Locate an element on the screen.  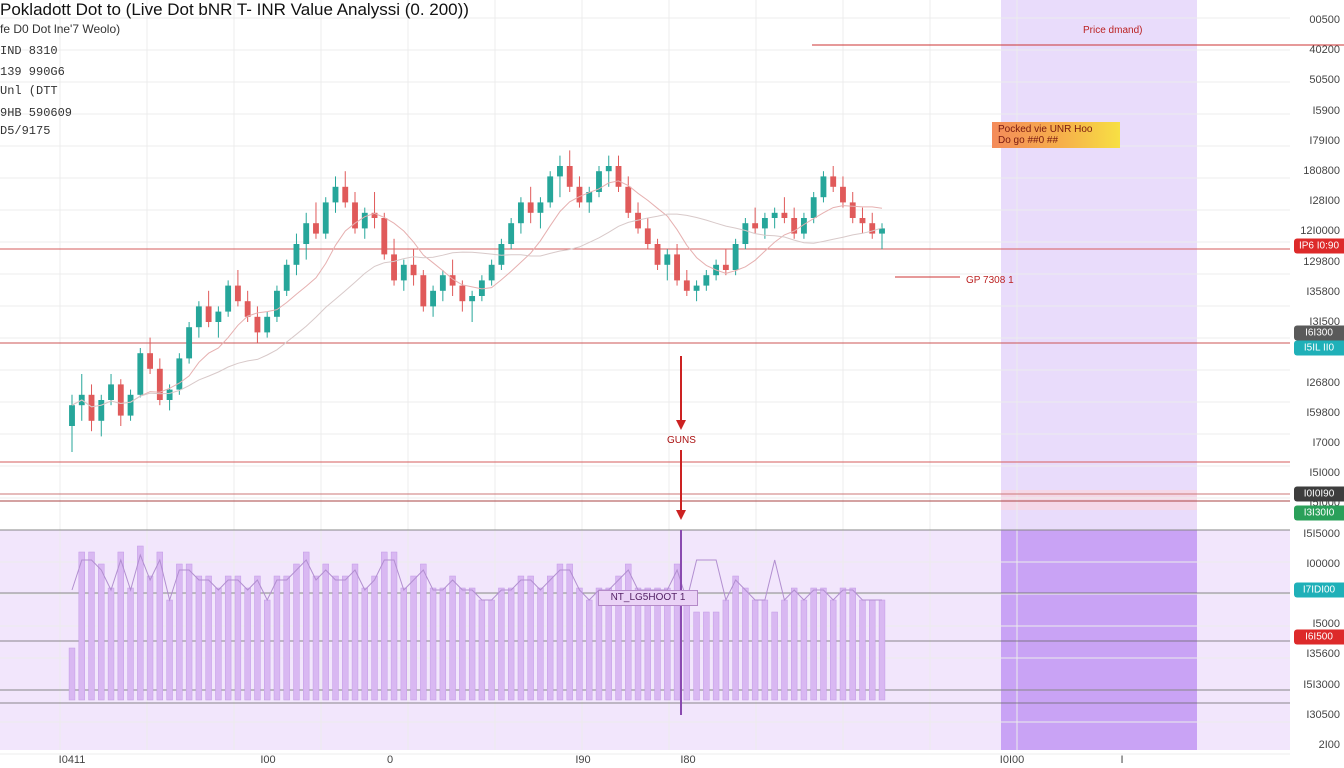
price-badge: I6I500 is located at coordinates (1319, 637).